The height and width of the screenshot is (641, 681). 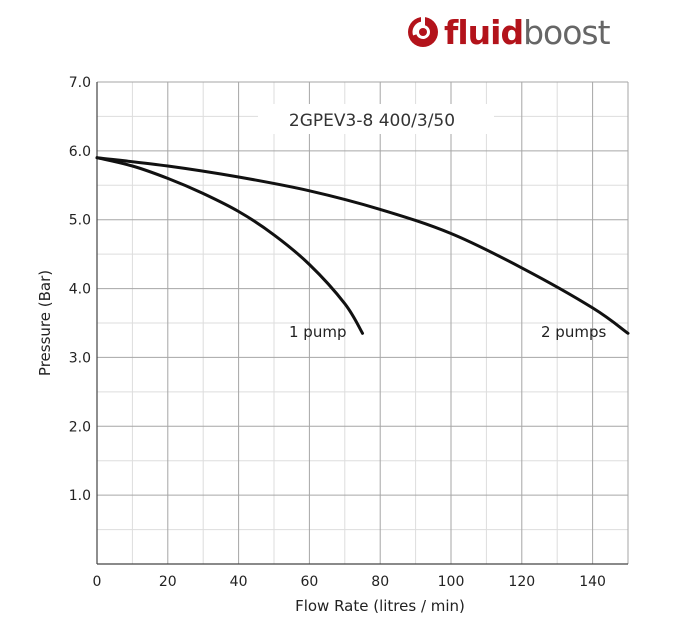 I want to click on series-line-1-pump, so click(x=229, y=245).